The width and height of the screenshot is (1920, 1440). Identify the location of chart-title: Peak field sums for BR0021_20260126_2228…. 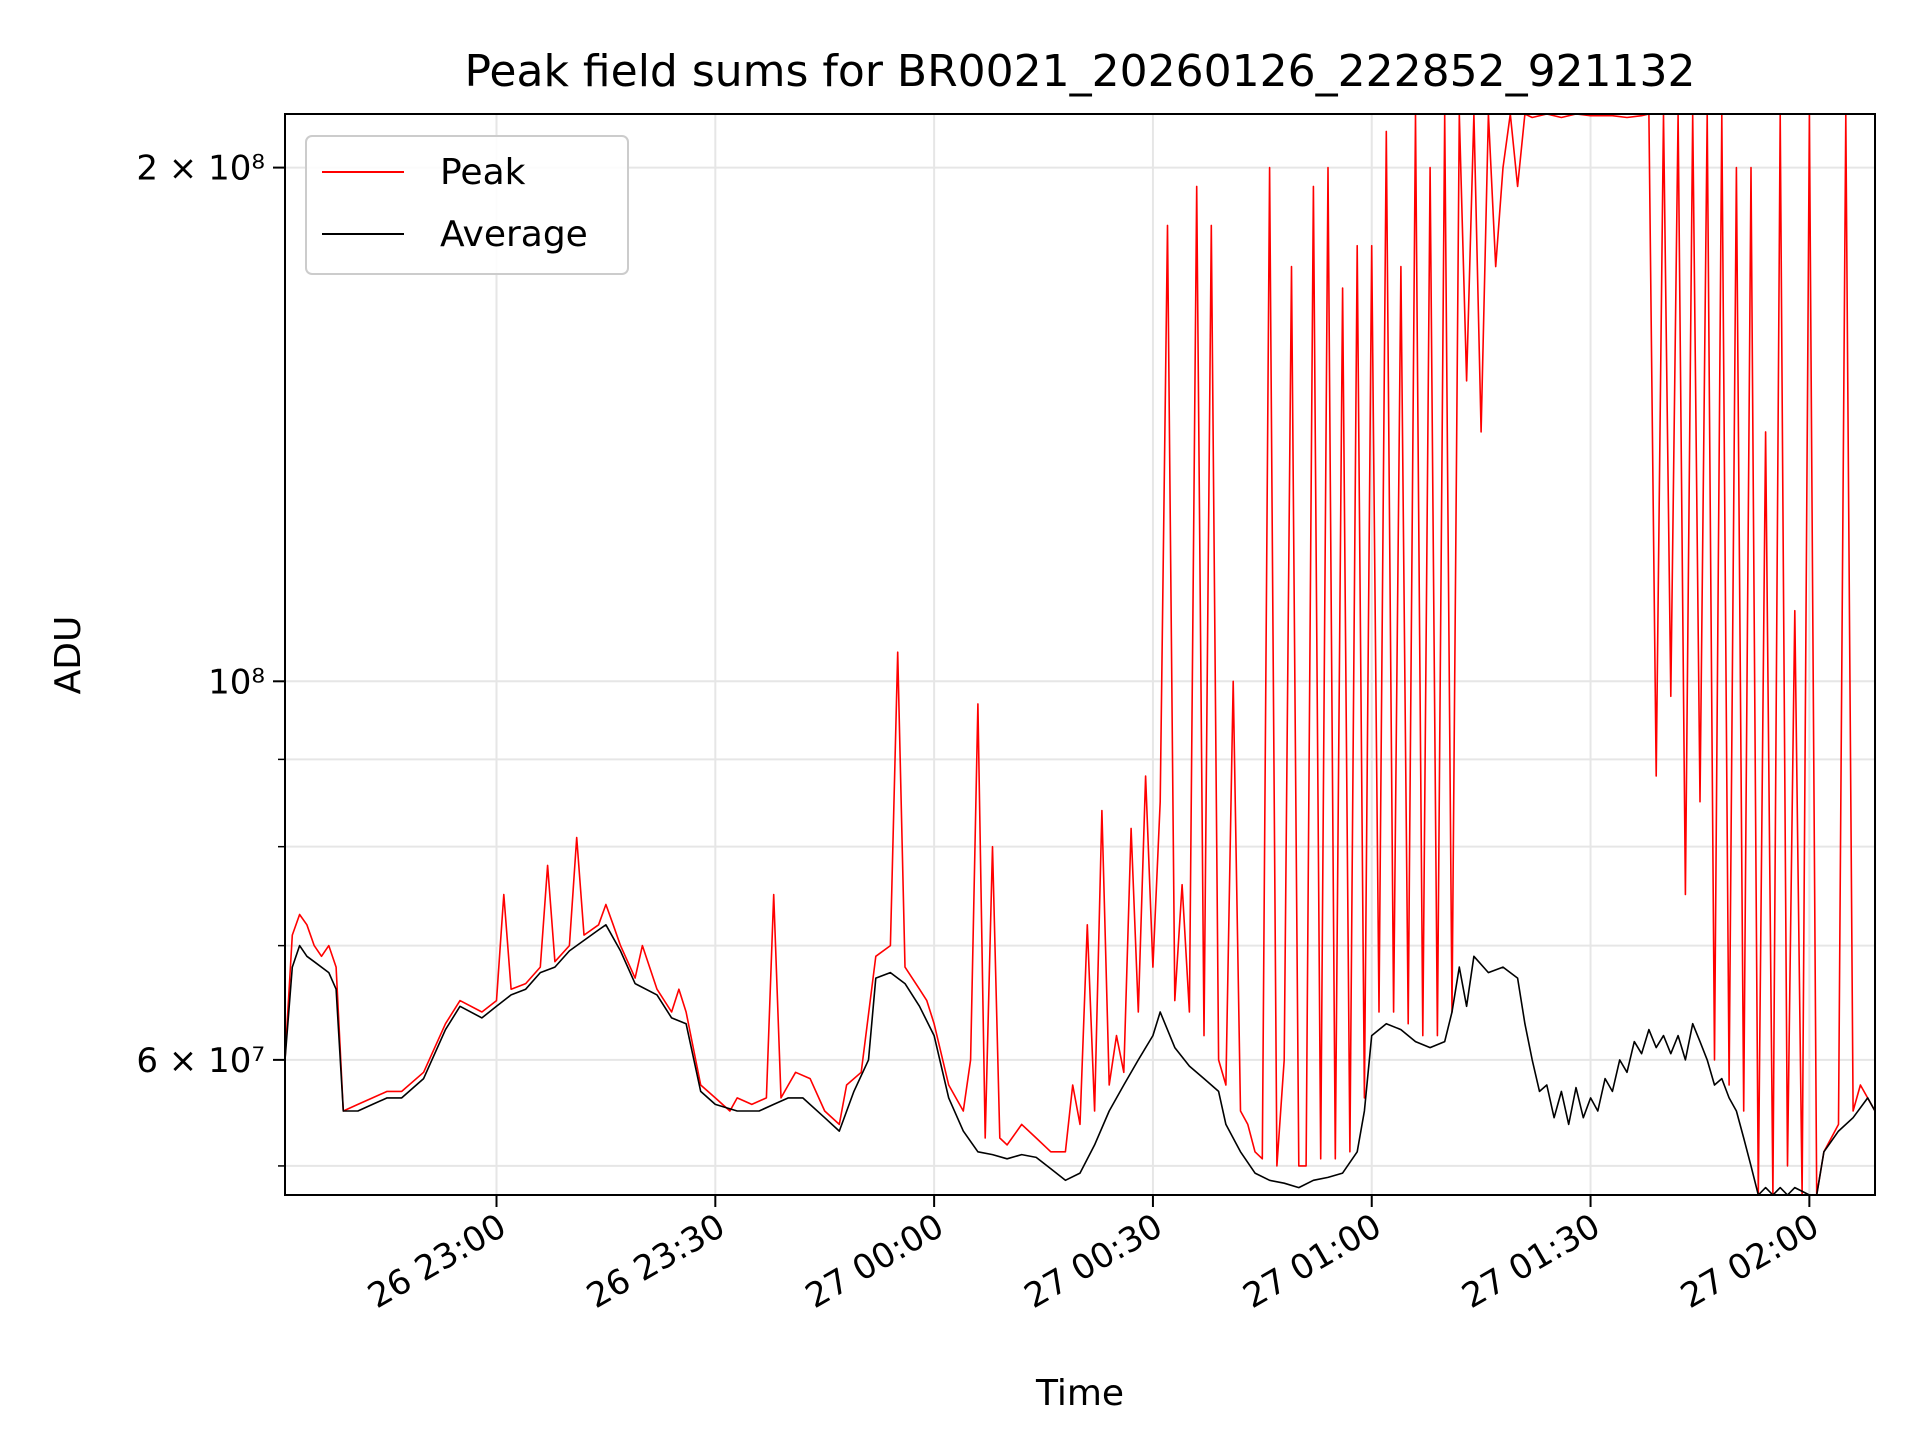
(1079, 71).